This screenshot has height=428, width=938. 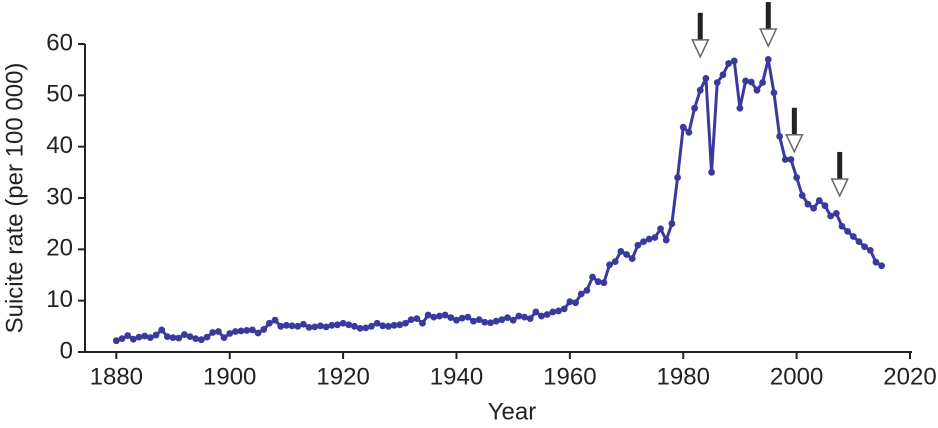 I want to click on y-tick-label: 20, so click(x=59, y=248).